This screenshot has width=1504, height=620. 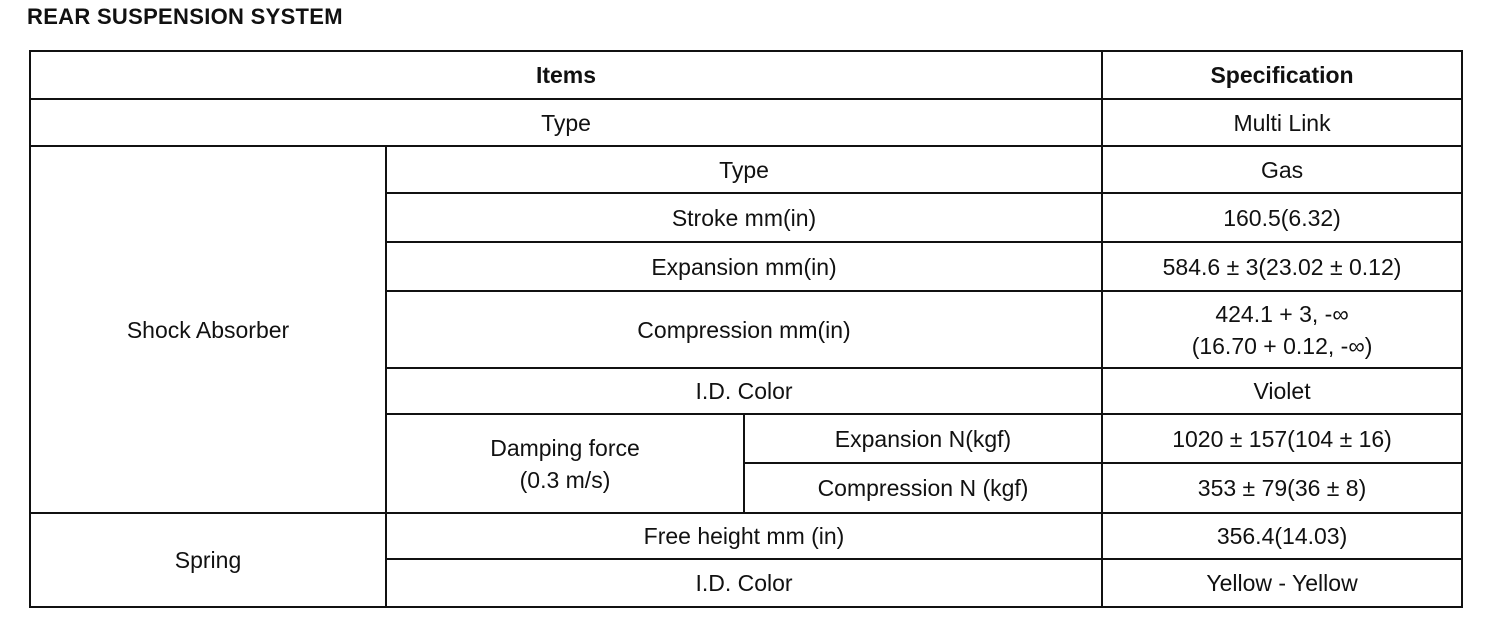 I want to click on table-row: Type Multi Link, so click(x=746, y=122).